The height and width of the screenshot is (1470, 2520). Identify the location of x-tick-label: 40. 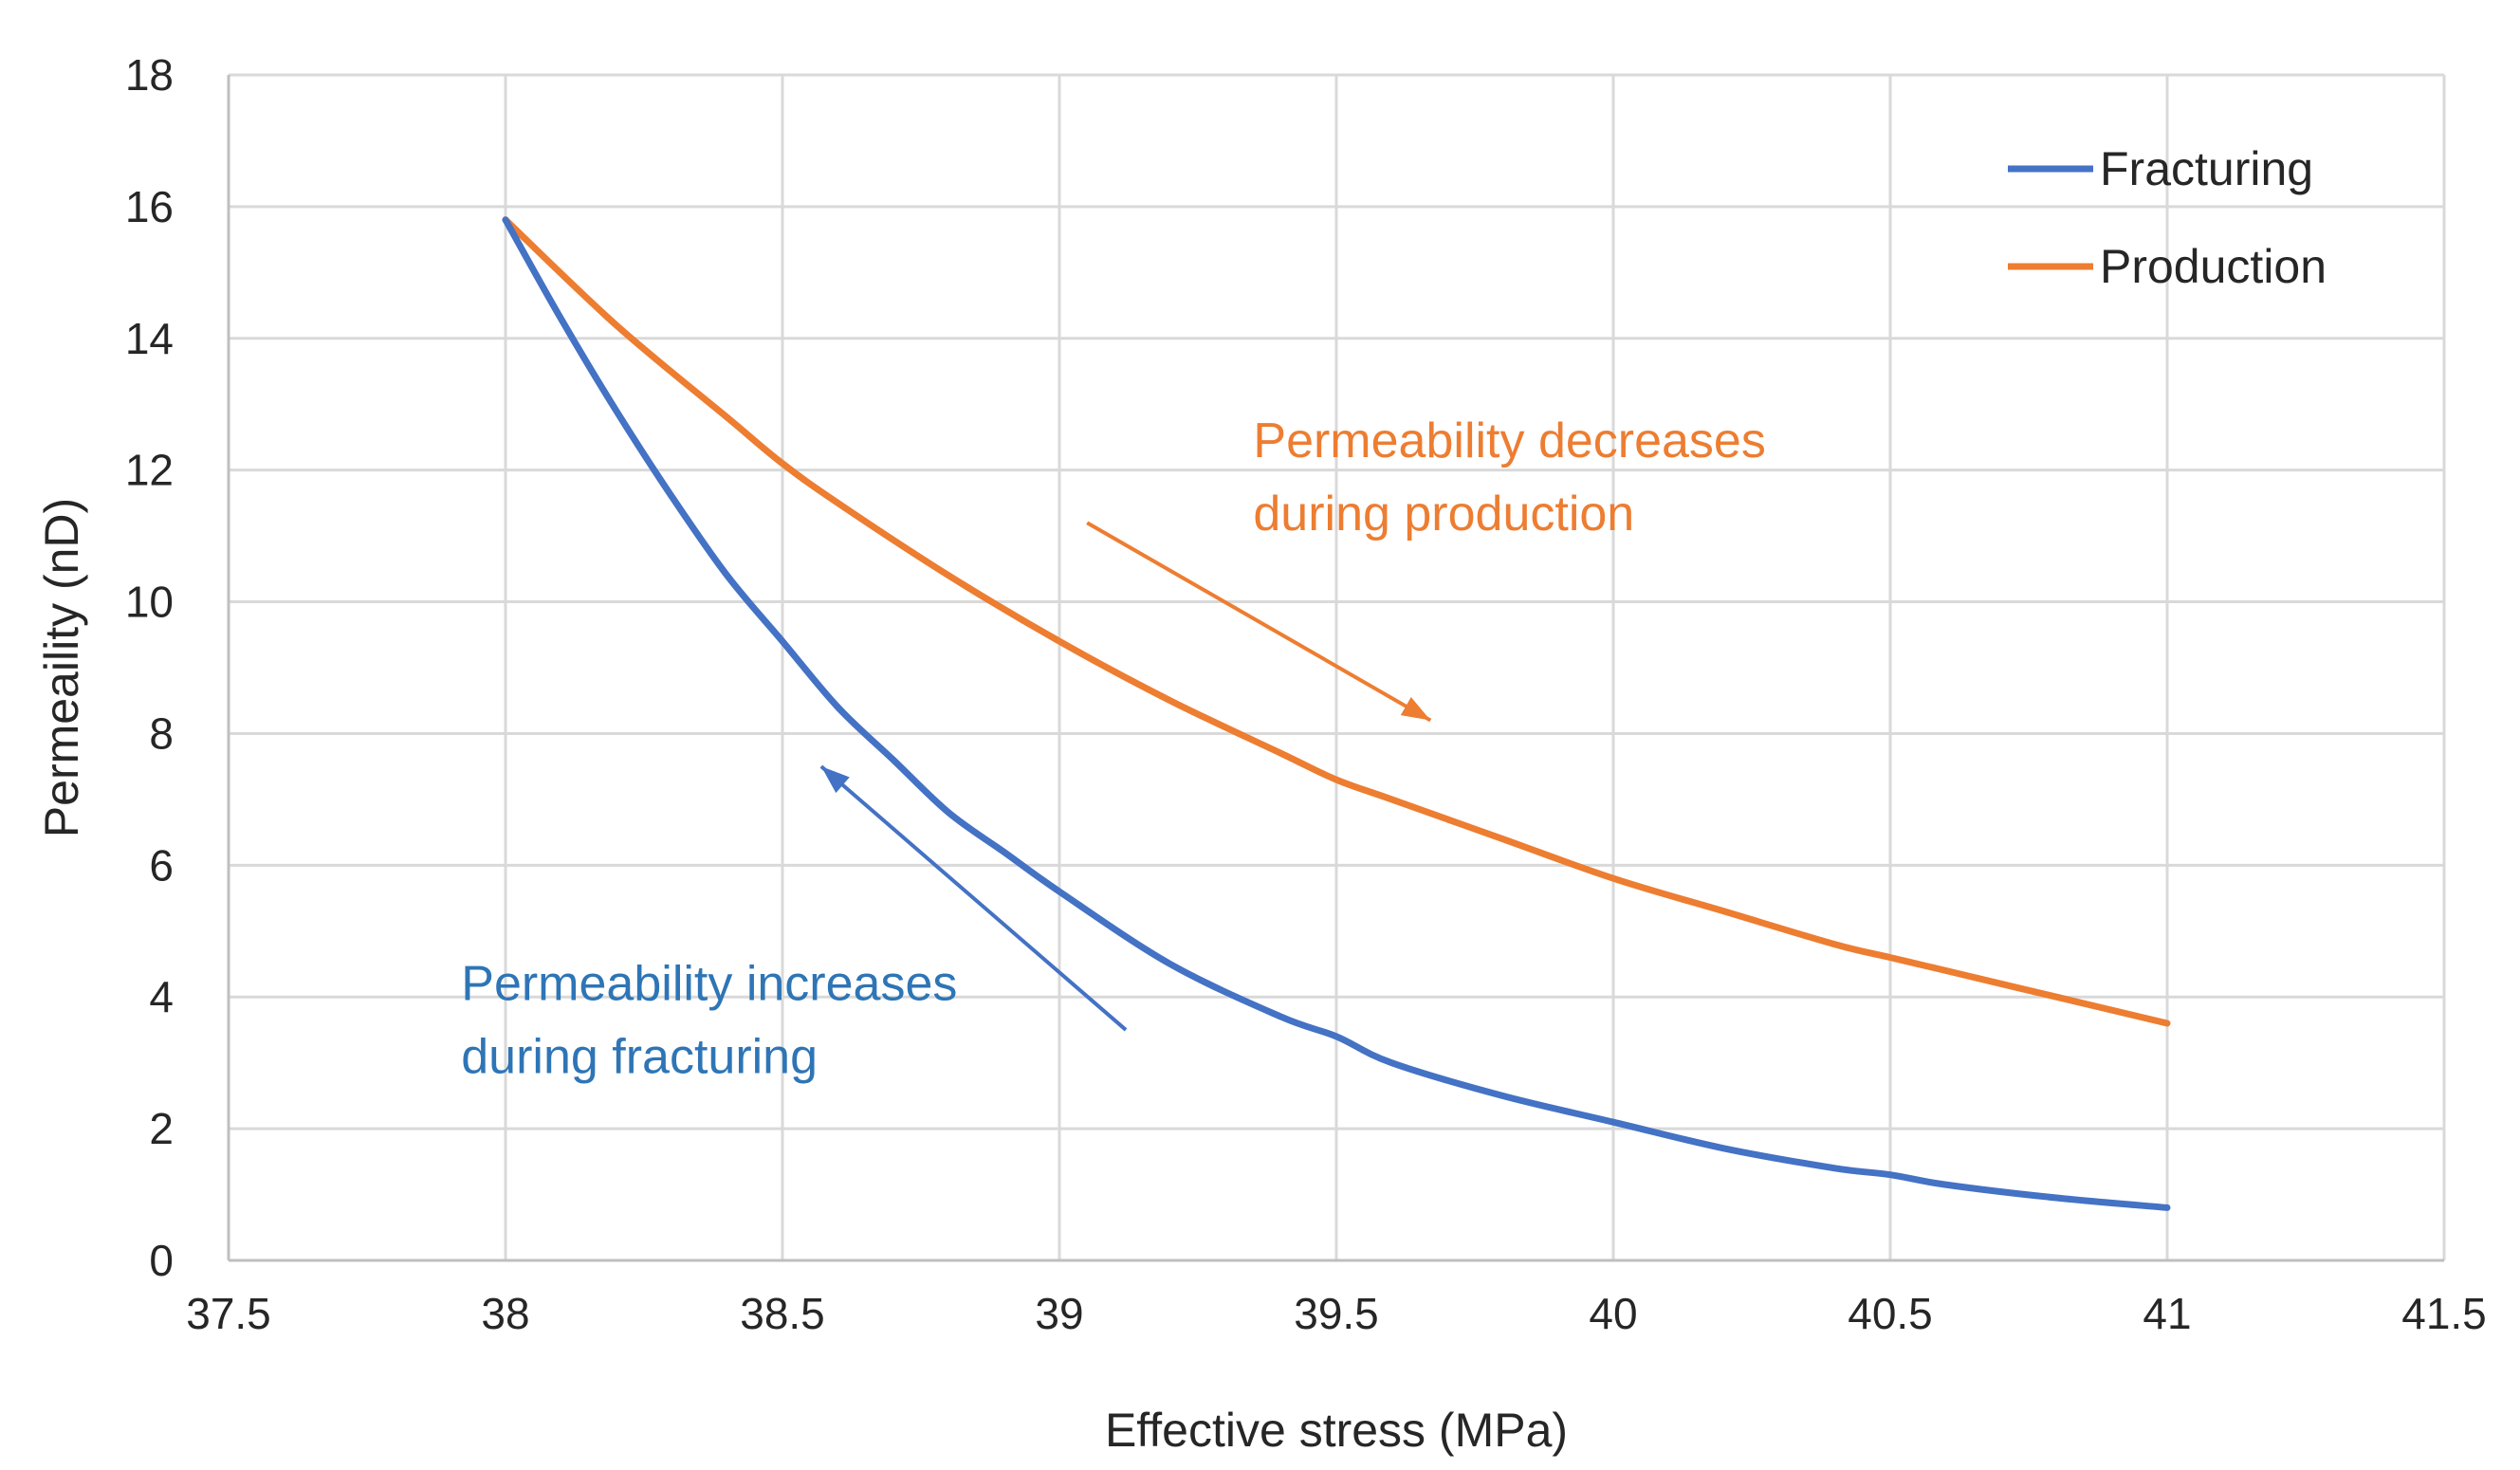
(1613, 1313).